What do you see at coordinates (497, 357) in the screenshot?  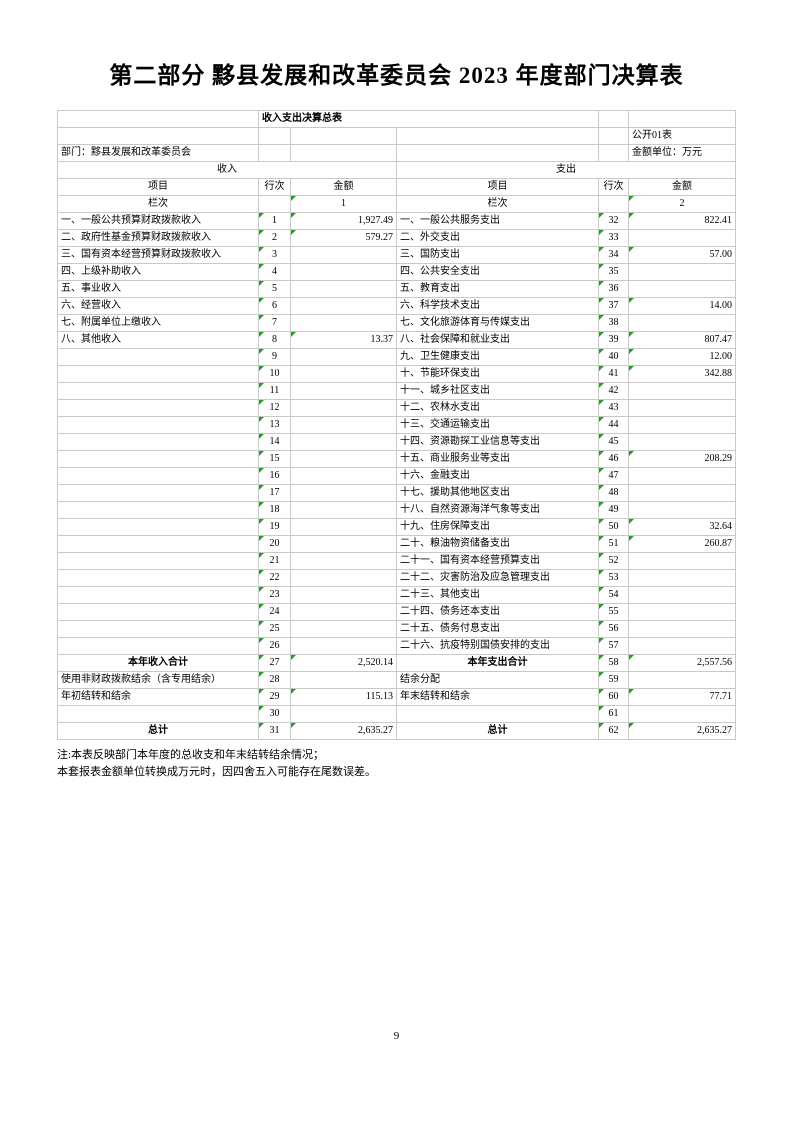 I see `expenditure-item-cell: 九、卫生健康支出` at bounding box center [497, 357].